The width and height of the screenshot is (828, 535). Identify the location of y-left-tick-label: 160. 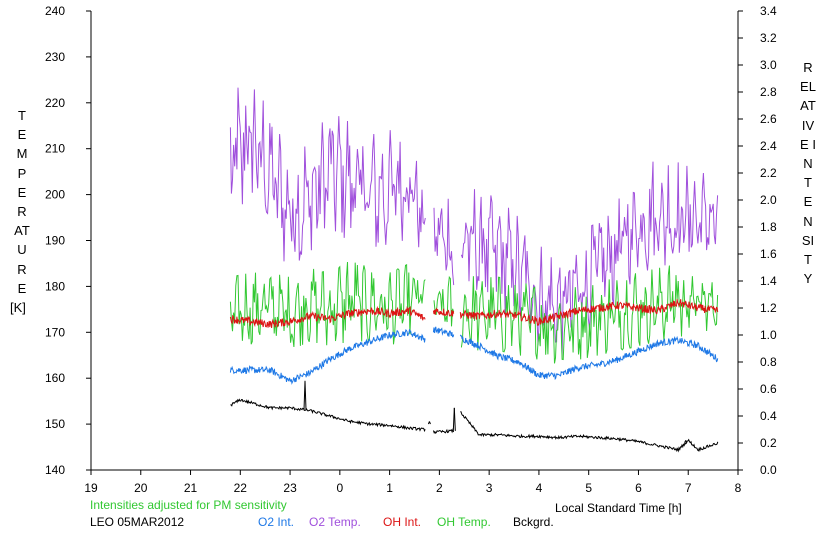
(55, 378).